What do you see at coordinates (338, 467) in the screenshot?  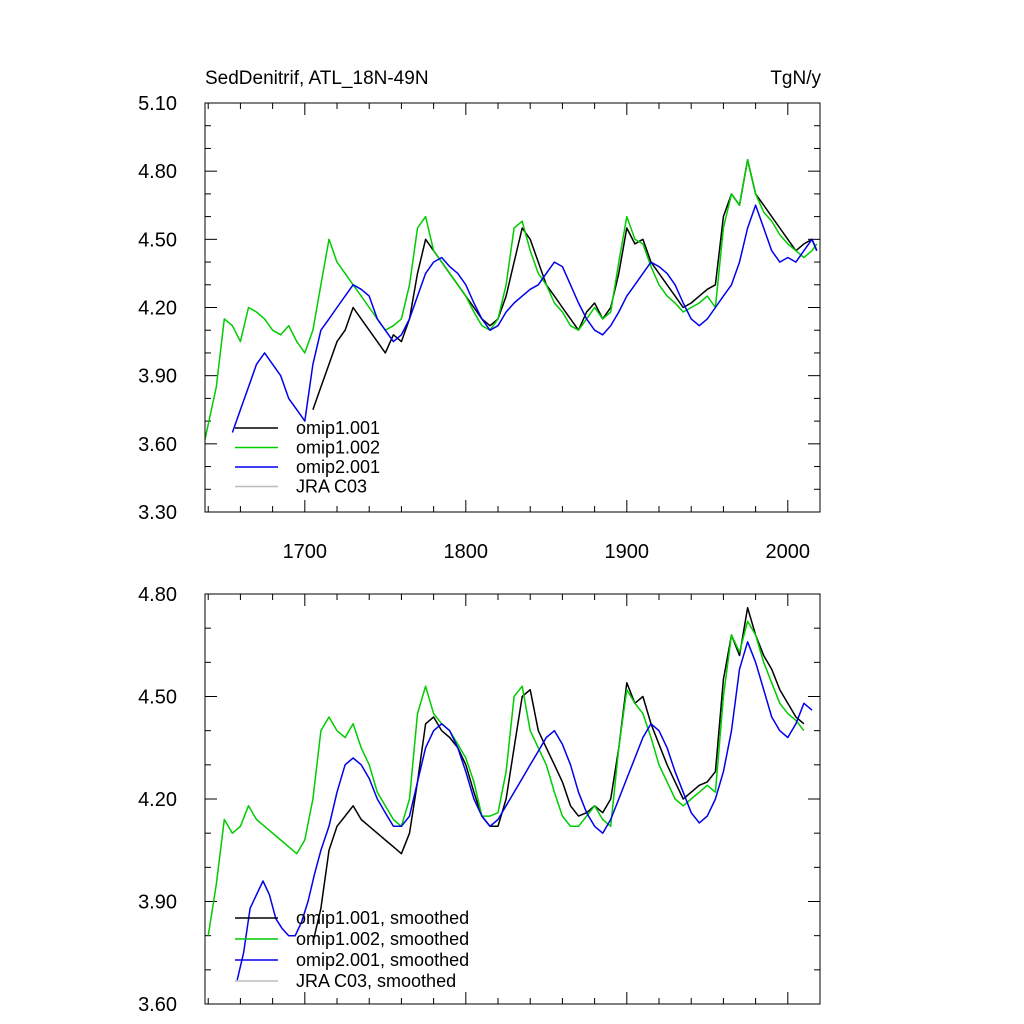 I see `legend-label: omip2.001` at bounding box center [338, 467].